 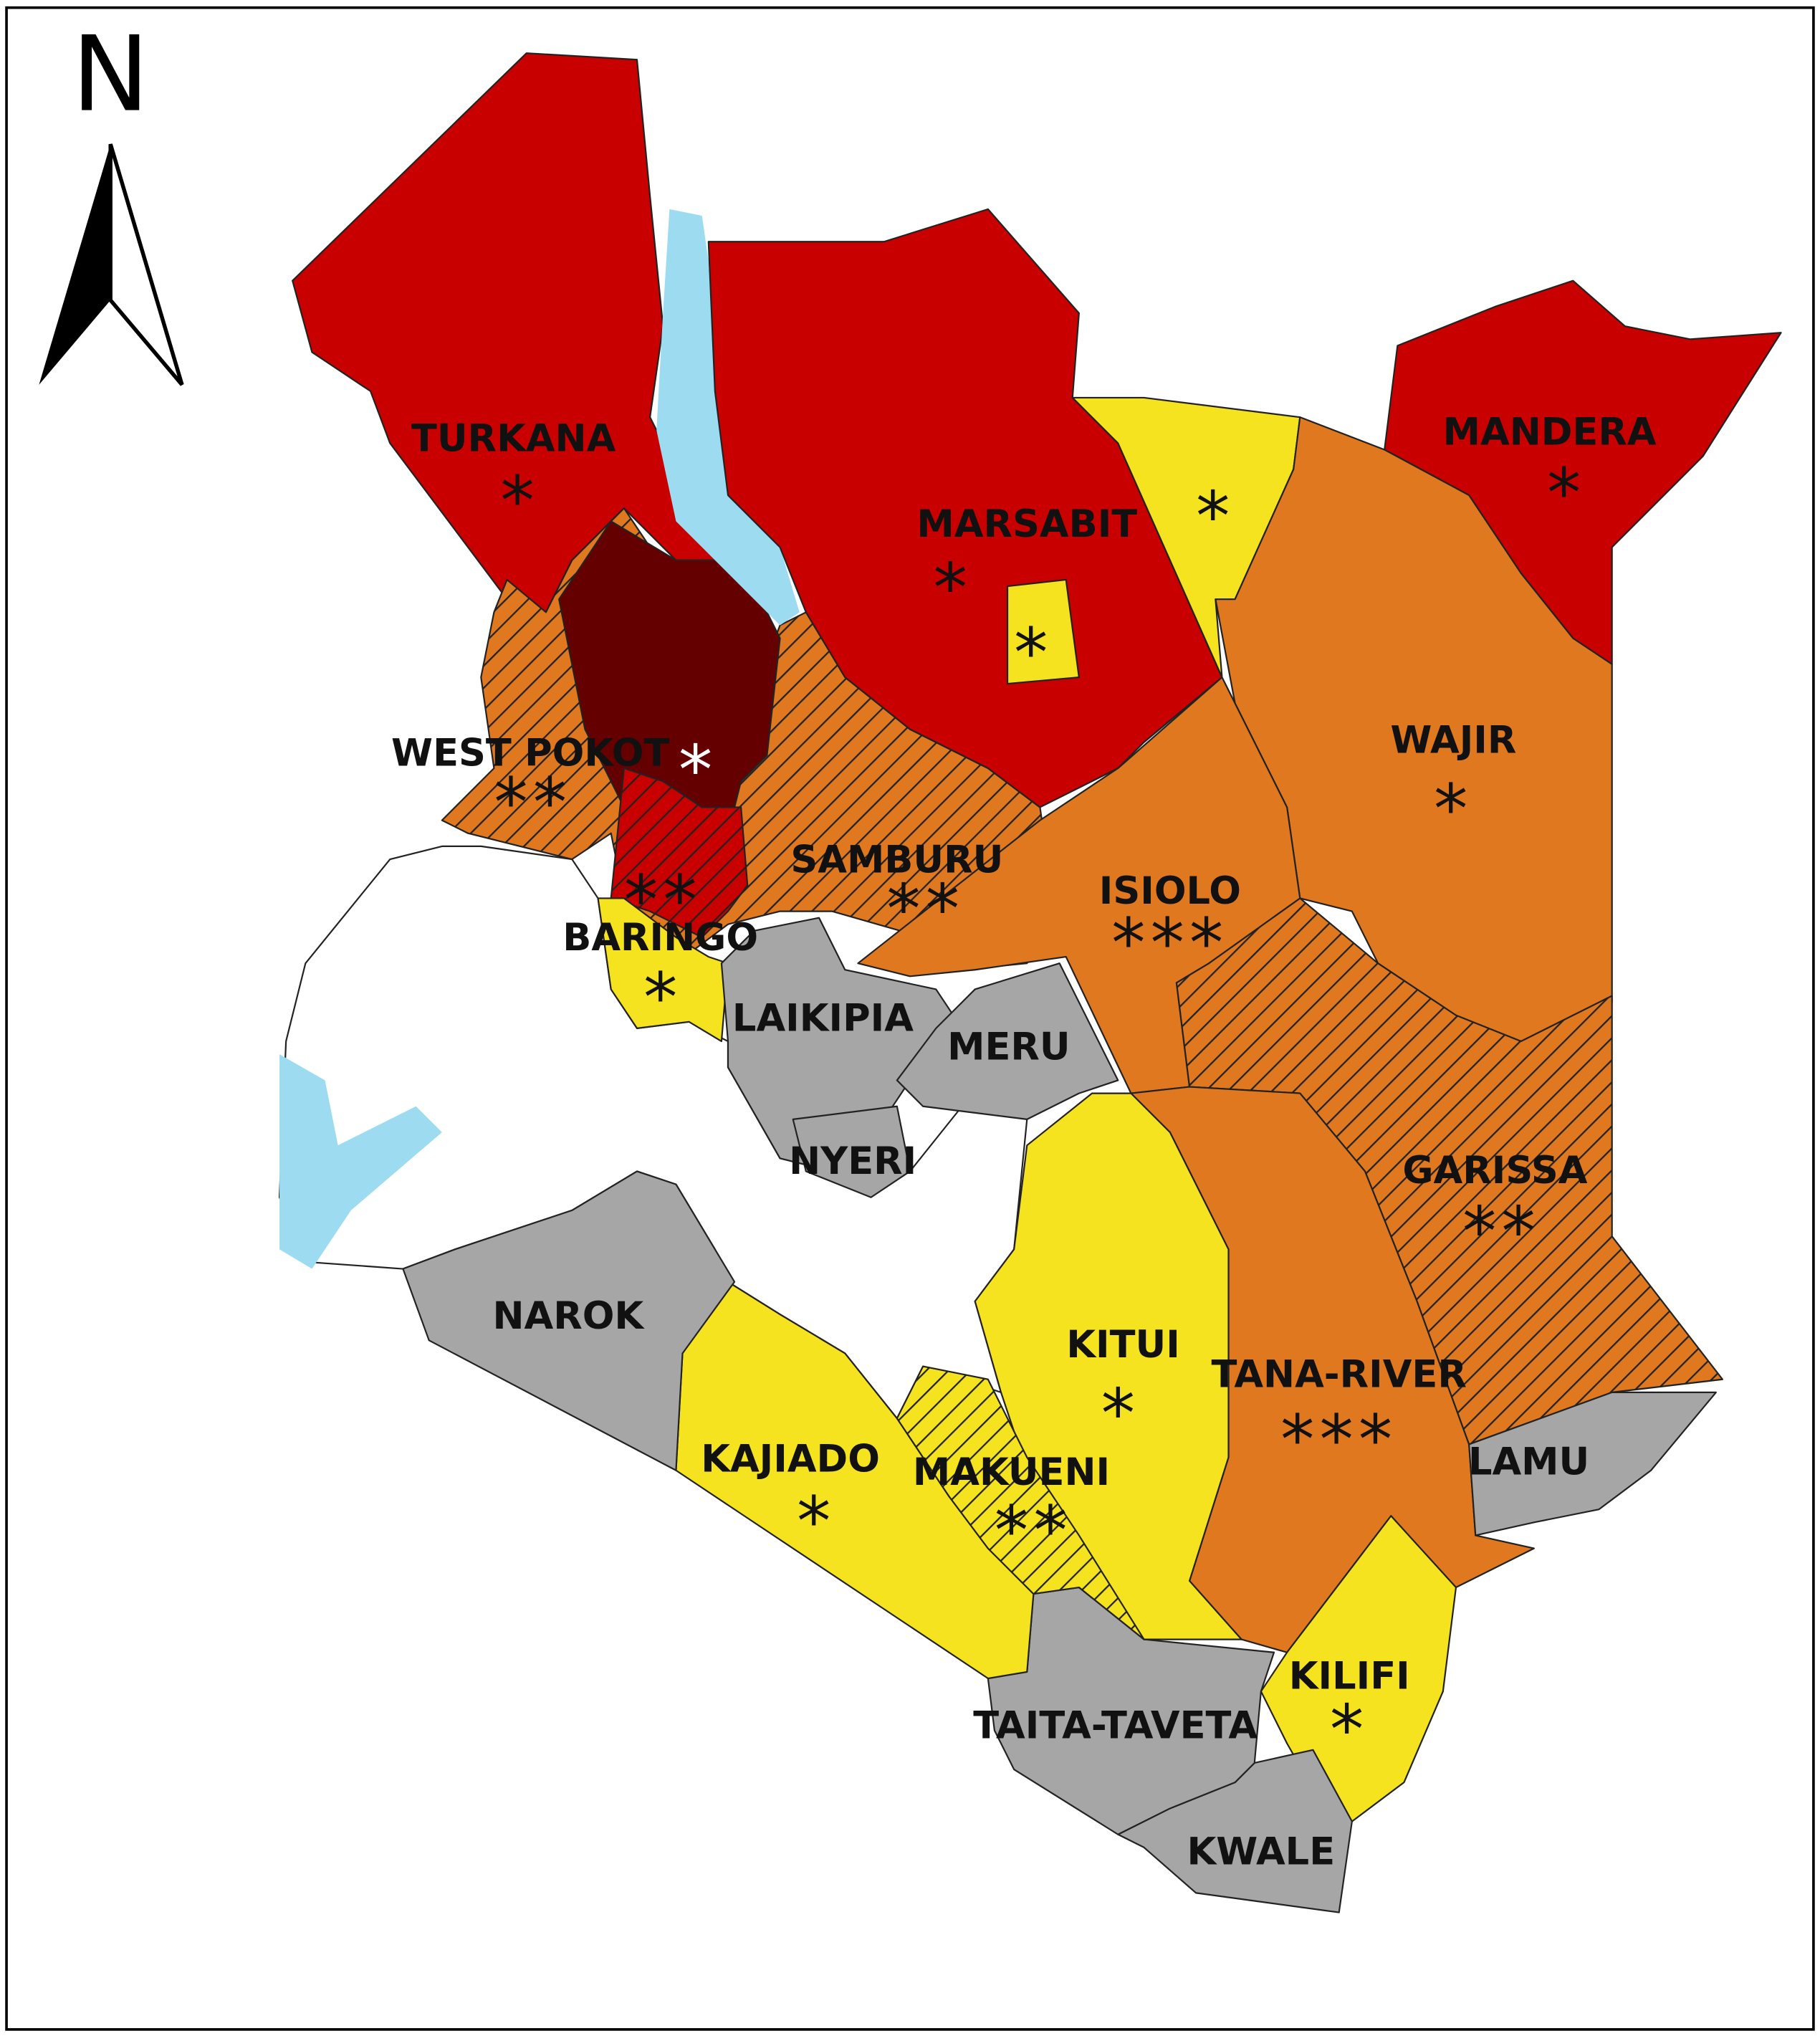 What do you see at coordinates (1261, 1852) in the screenshot?
I see `region-label: KWALE` at bounding box center [1261, 1852].